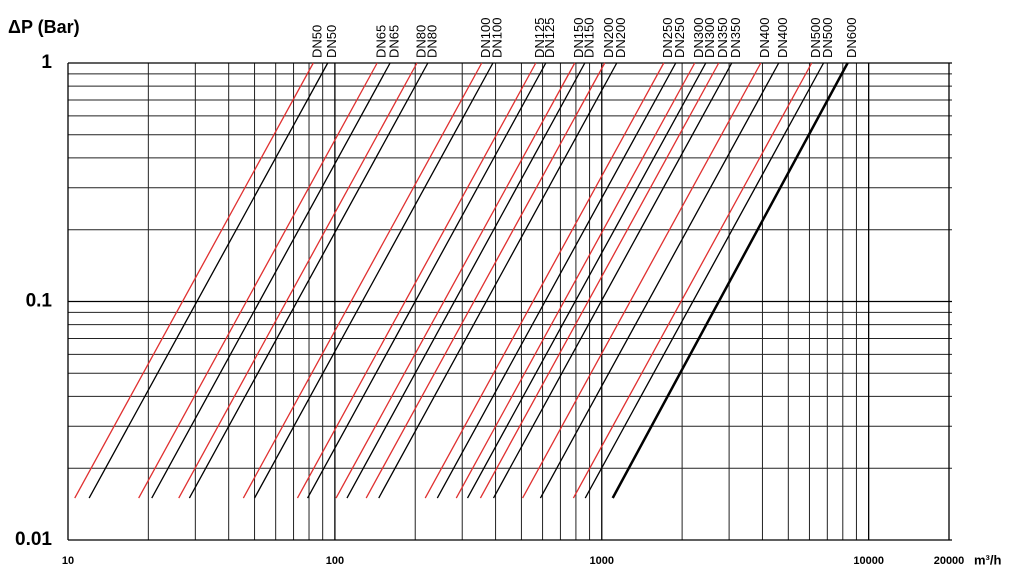  Describe the element at coordinates (851, 38) in the screenshot. I see `legend-label: DN600` at that location.